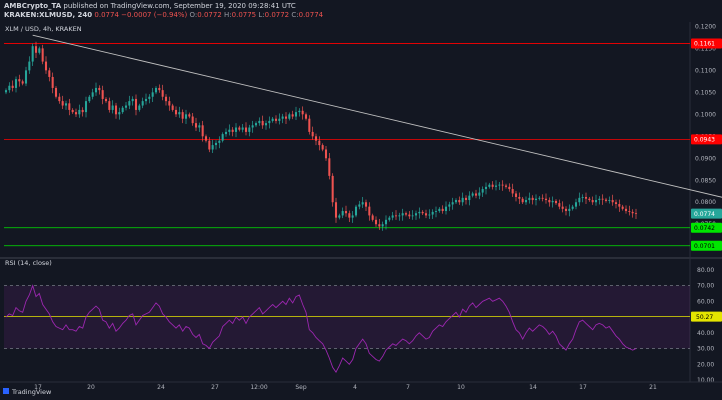 This screenshot has width=722, height=400. I want to click on time-tick-label: 24, so click(161, 387).